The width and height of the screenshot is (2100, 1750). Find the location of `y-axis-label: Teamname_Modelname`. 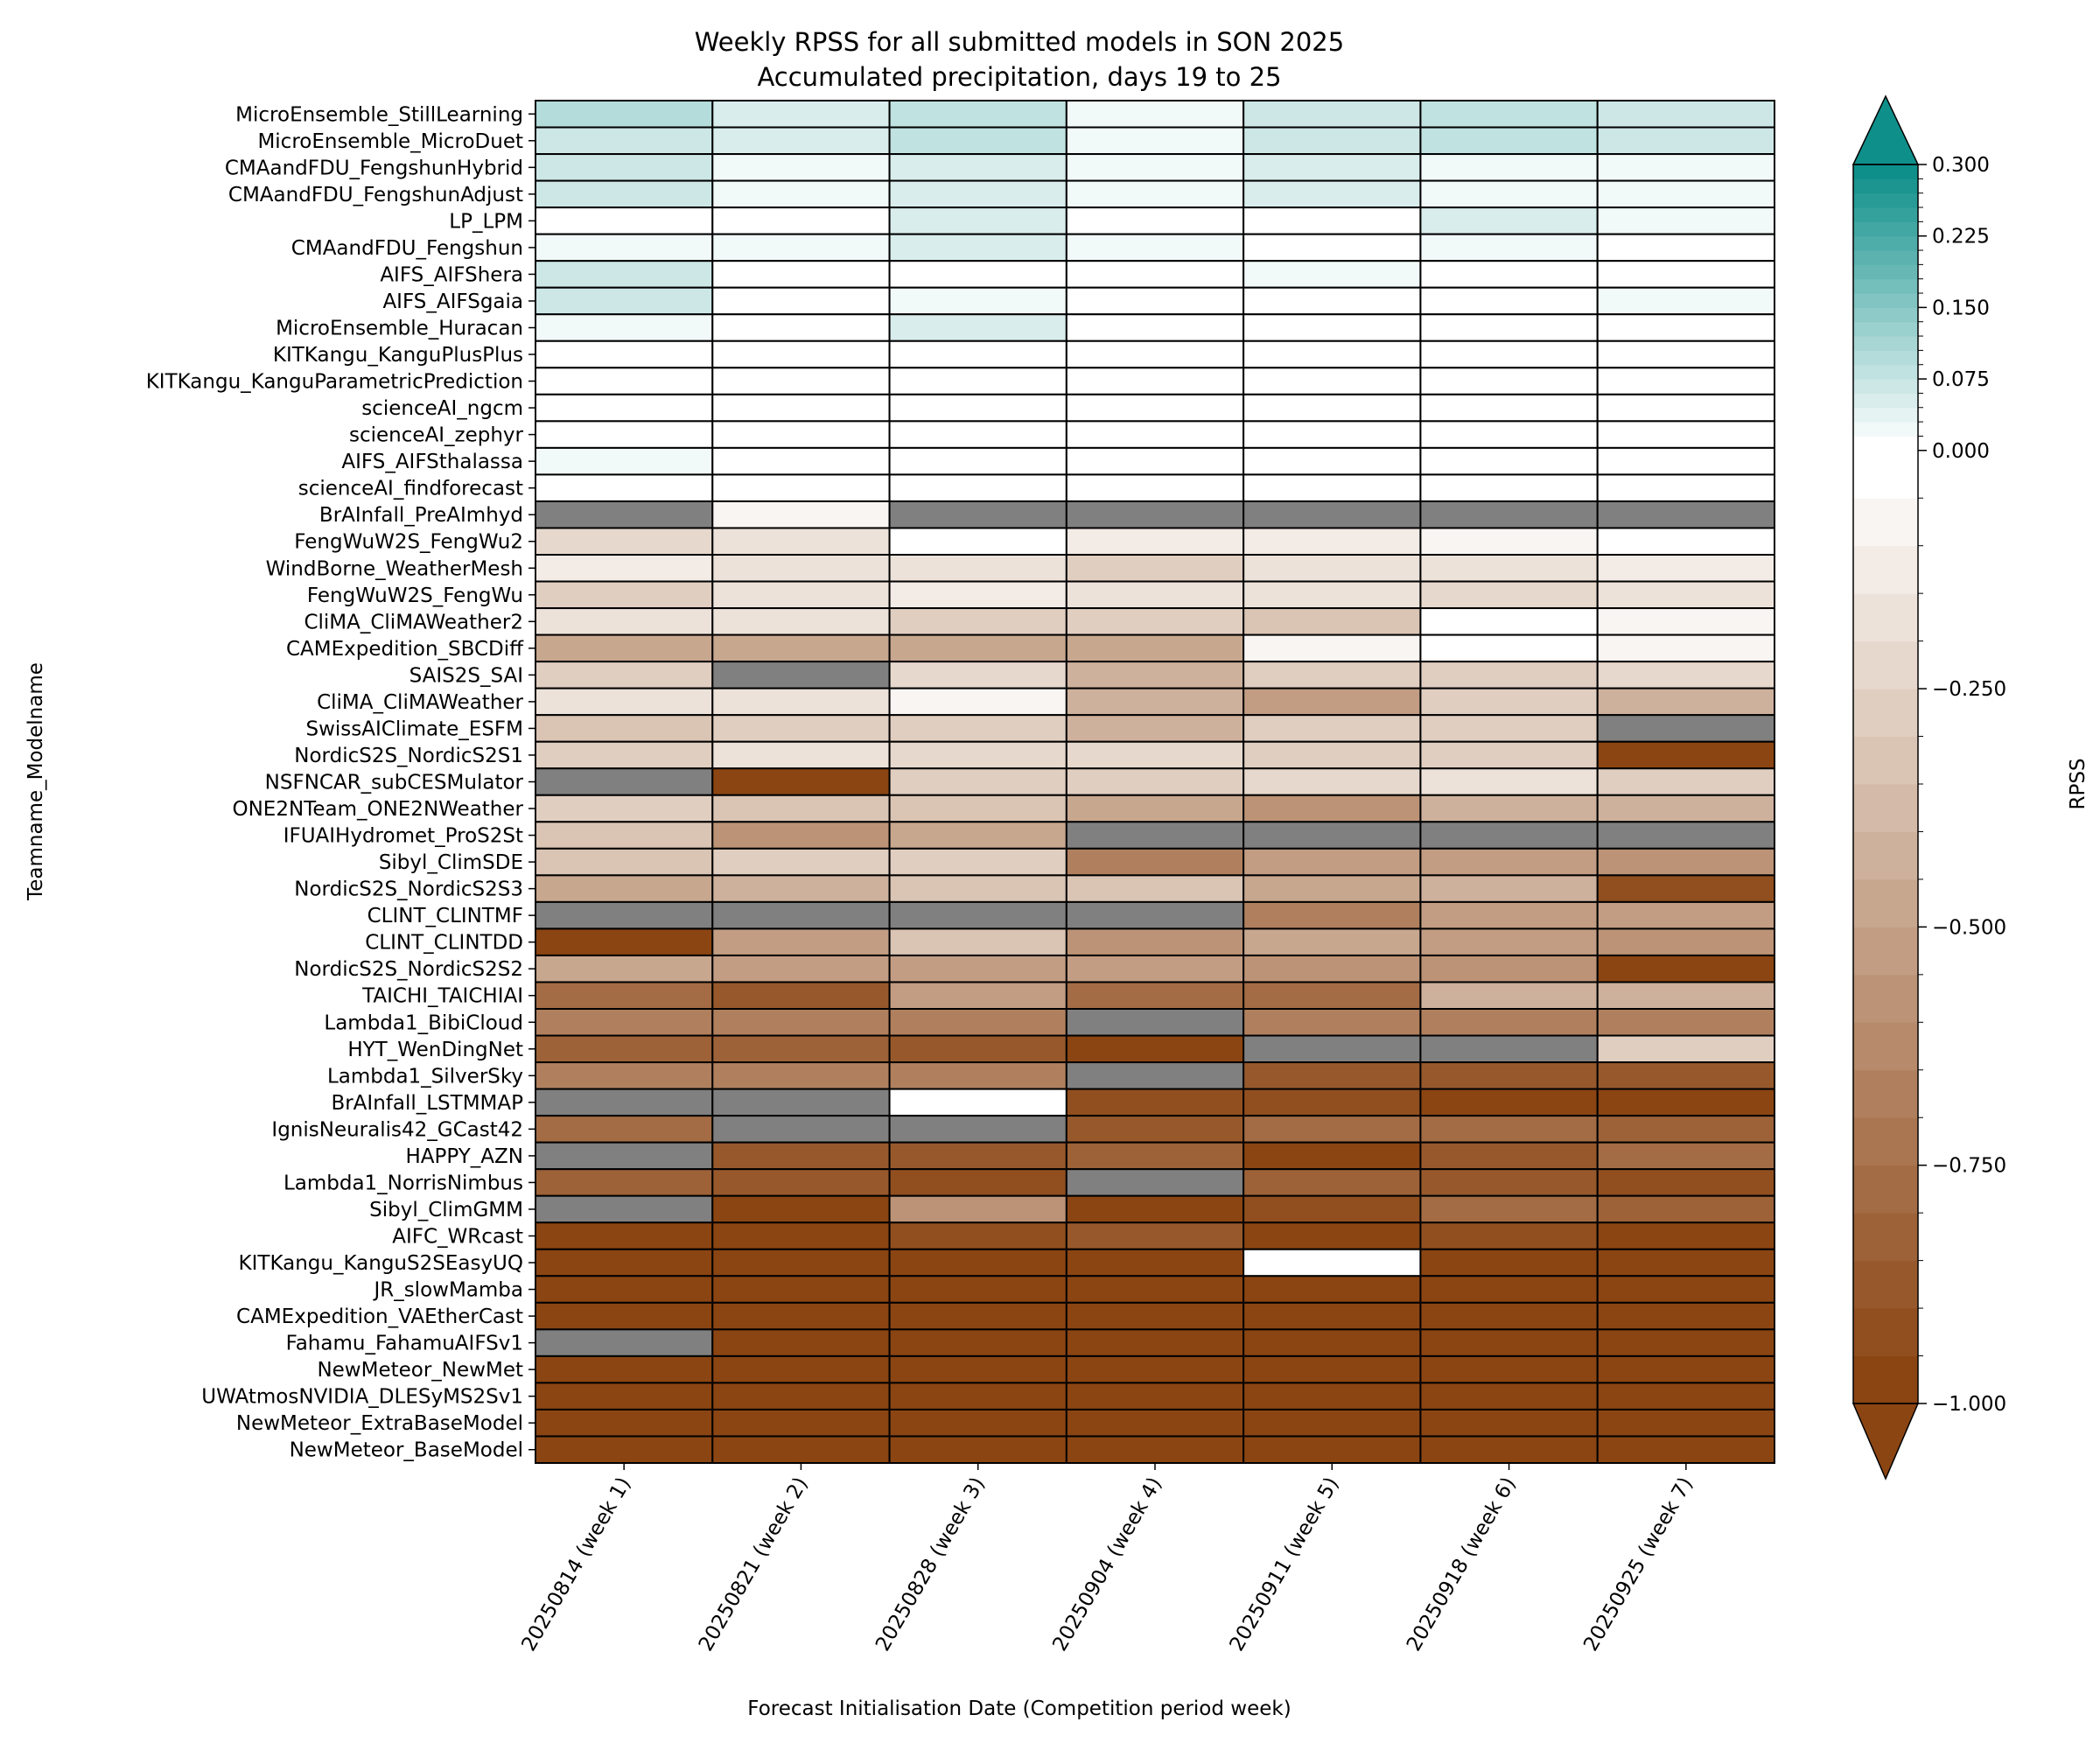

y-axis-label: Teamname_Modelname is located at coordinates (35, 781).